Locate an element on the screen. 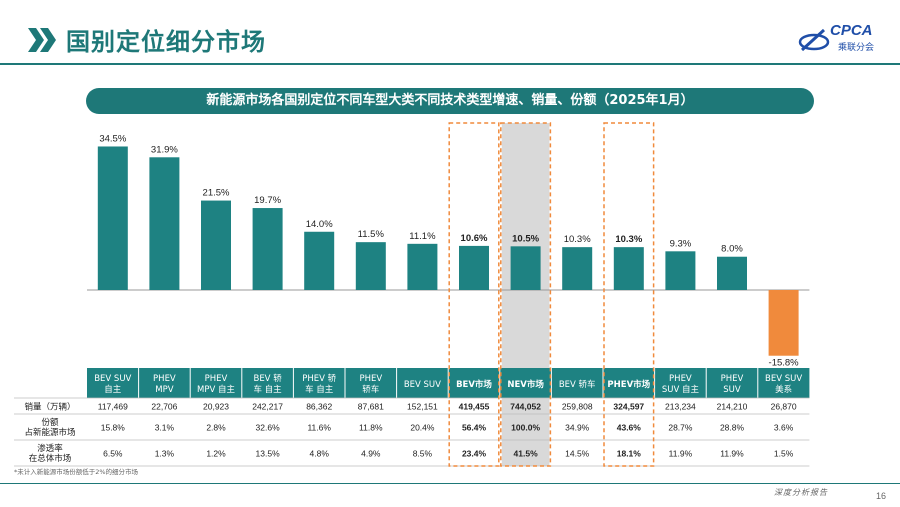 The height and width of the screenshot is (507, 900). table-cell: 3.6% is located at coordinates (784, 428).